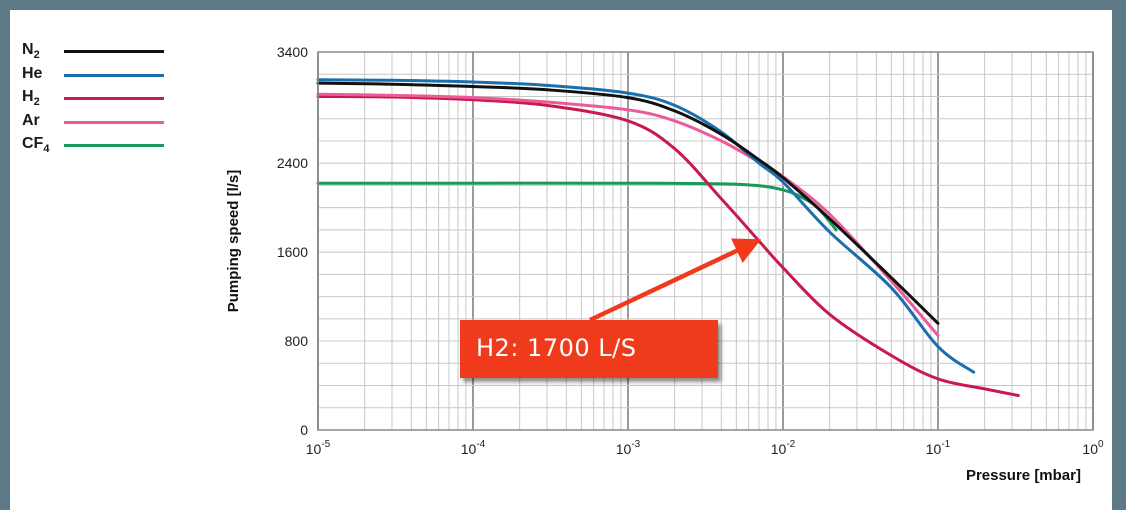  I want to click on y-axis-label: Pumping speed [l/s], so click(233, 241).